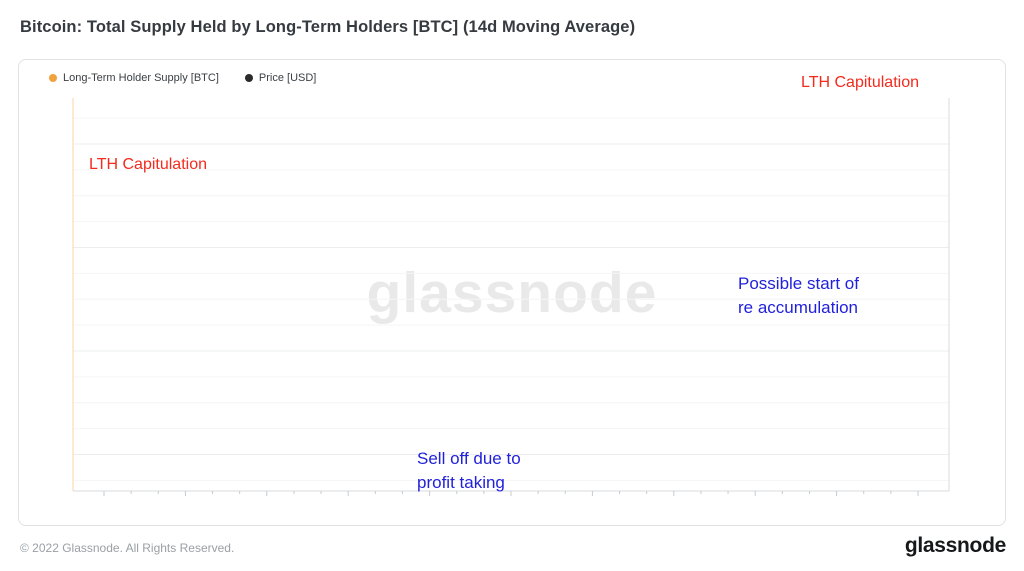 The image size is (1024, 571). What do you see at coordinates (248, 78) in the screenshot?
I see `price-series-swatch` at bounding box center [248, 78].